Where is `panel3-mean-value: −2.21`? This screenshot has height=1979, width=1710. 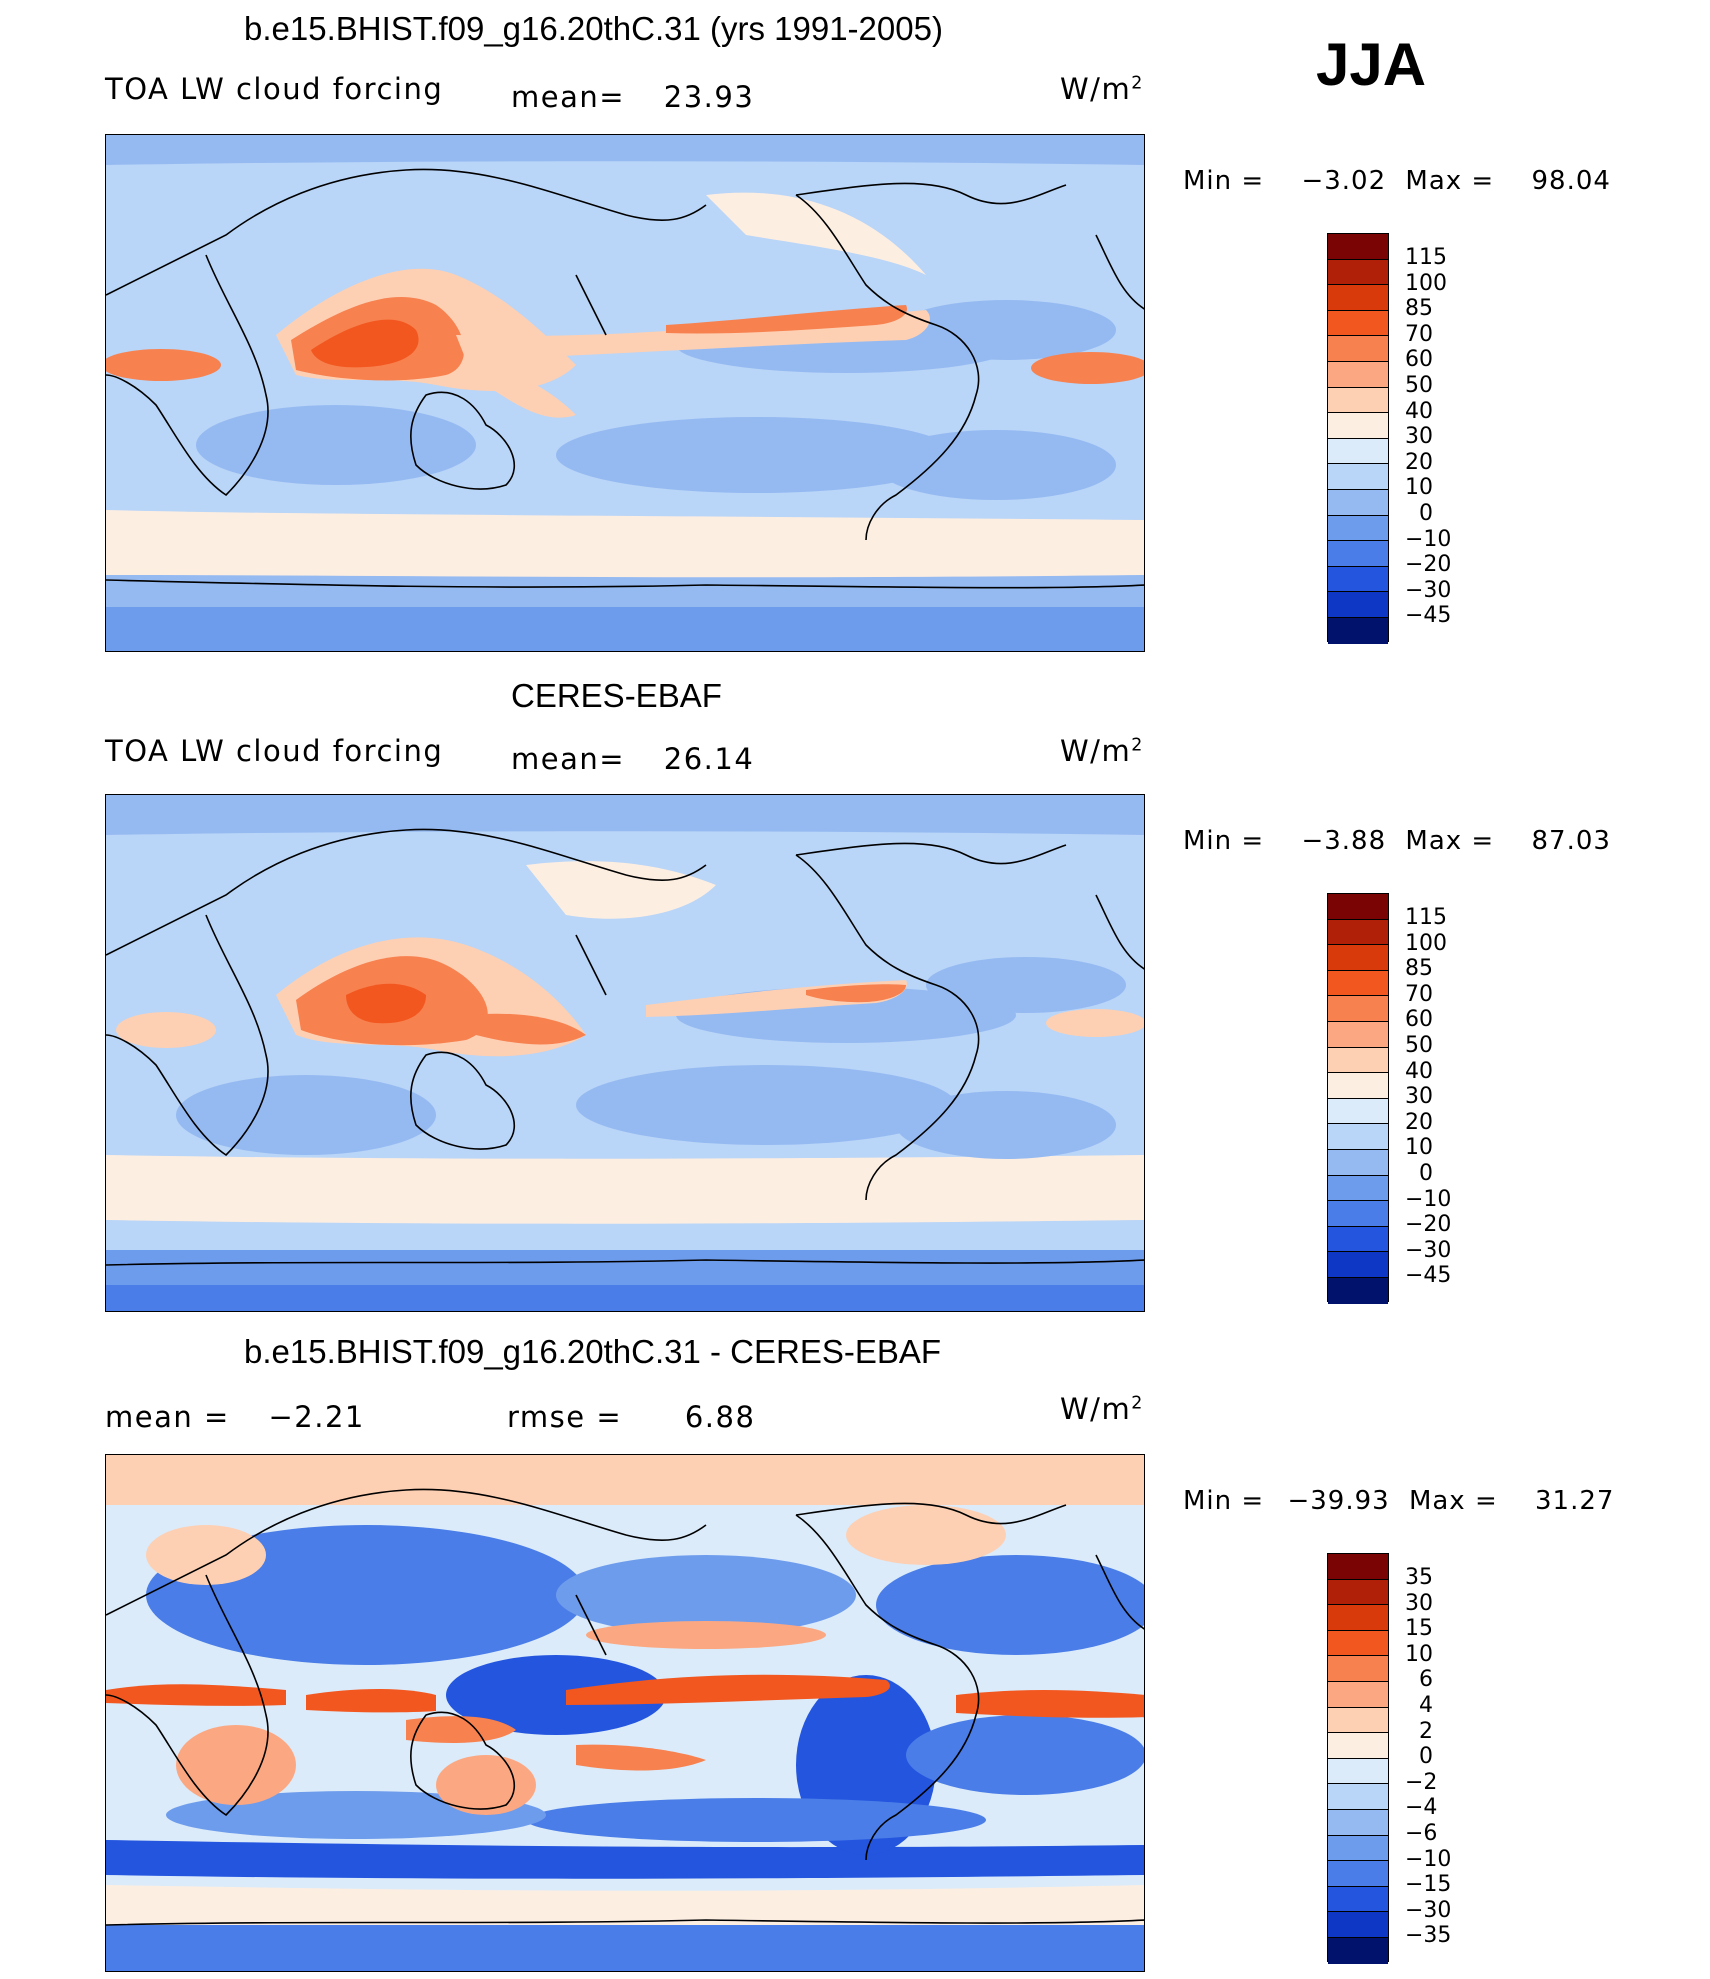 panel3-mean-value: −2.21 is located at coordinates (316, 1417).